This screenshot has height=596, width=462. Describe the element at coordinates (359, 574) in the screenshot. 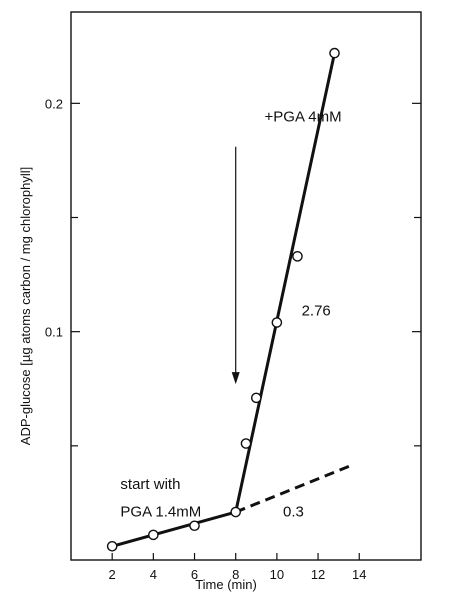

I see `x-tick-label: 14` at that location.